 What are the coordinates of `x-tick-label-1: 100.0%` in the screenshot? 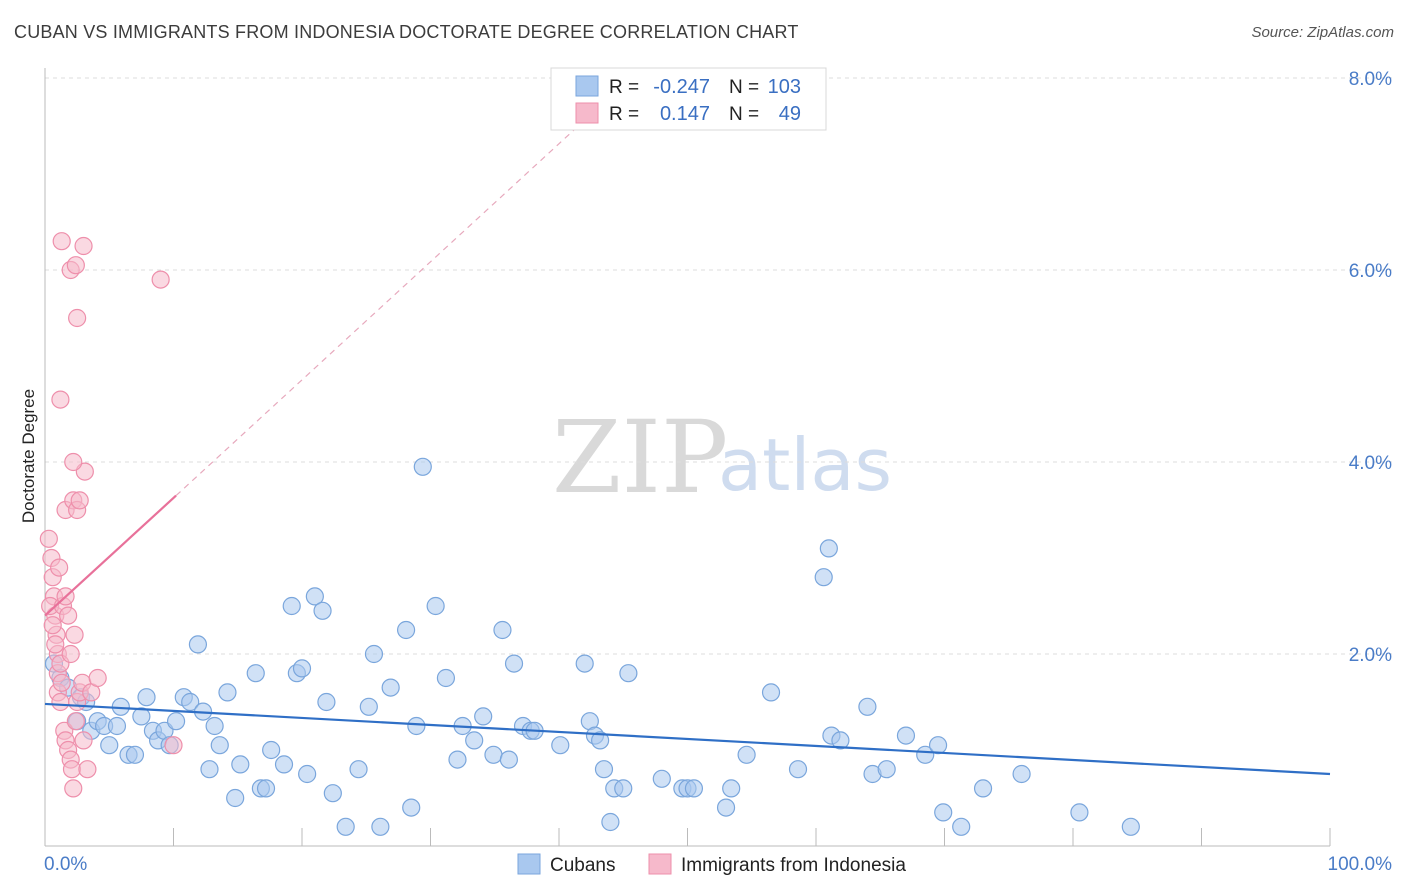 It's located at (1360, 864).